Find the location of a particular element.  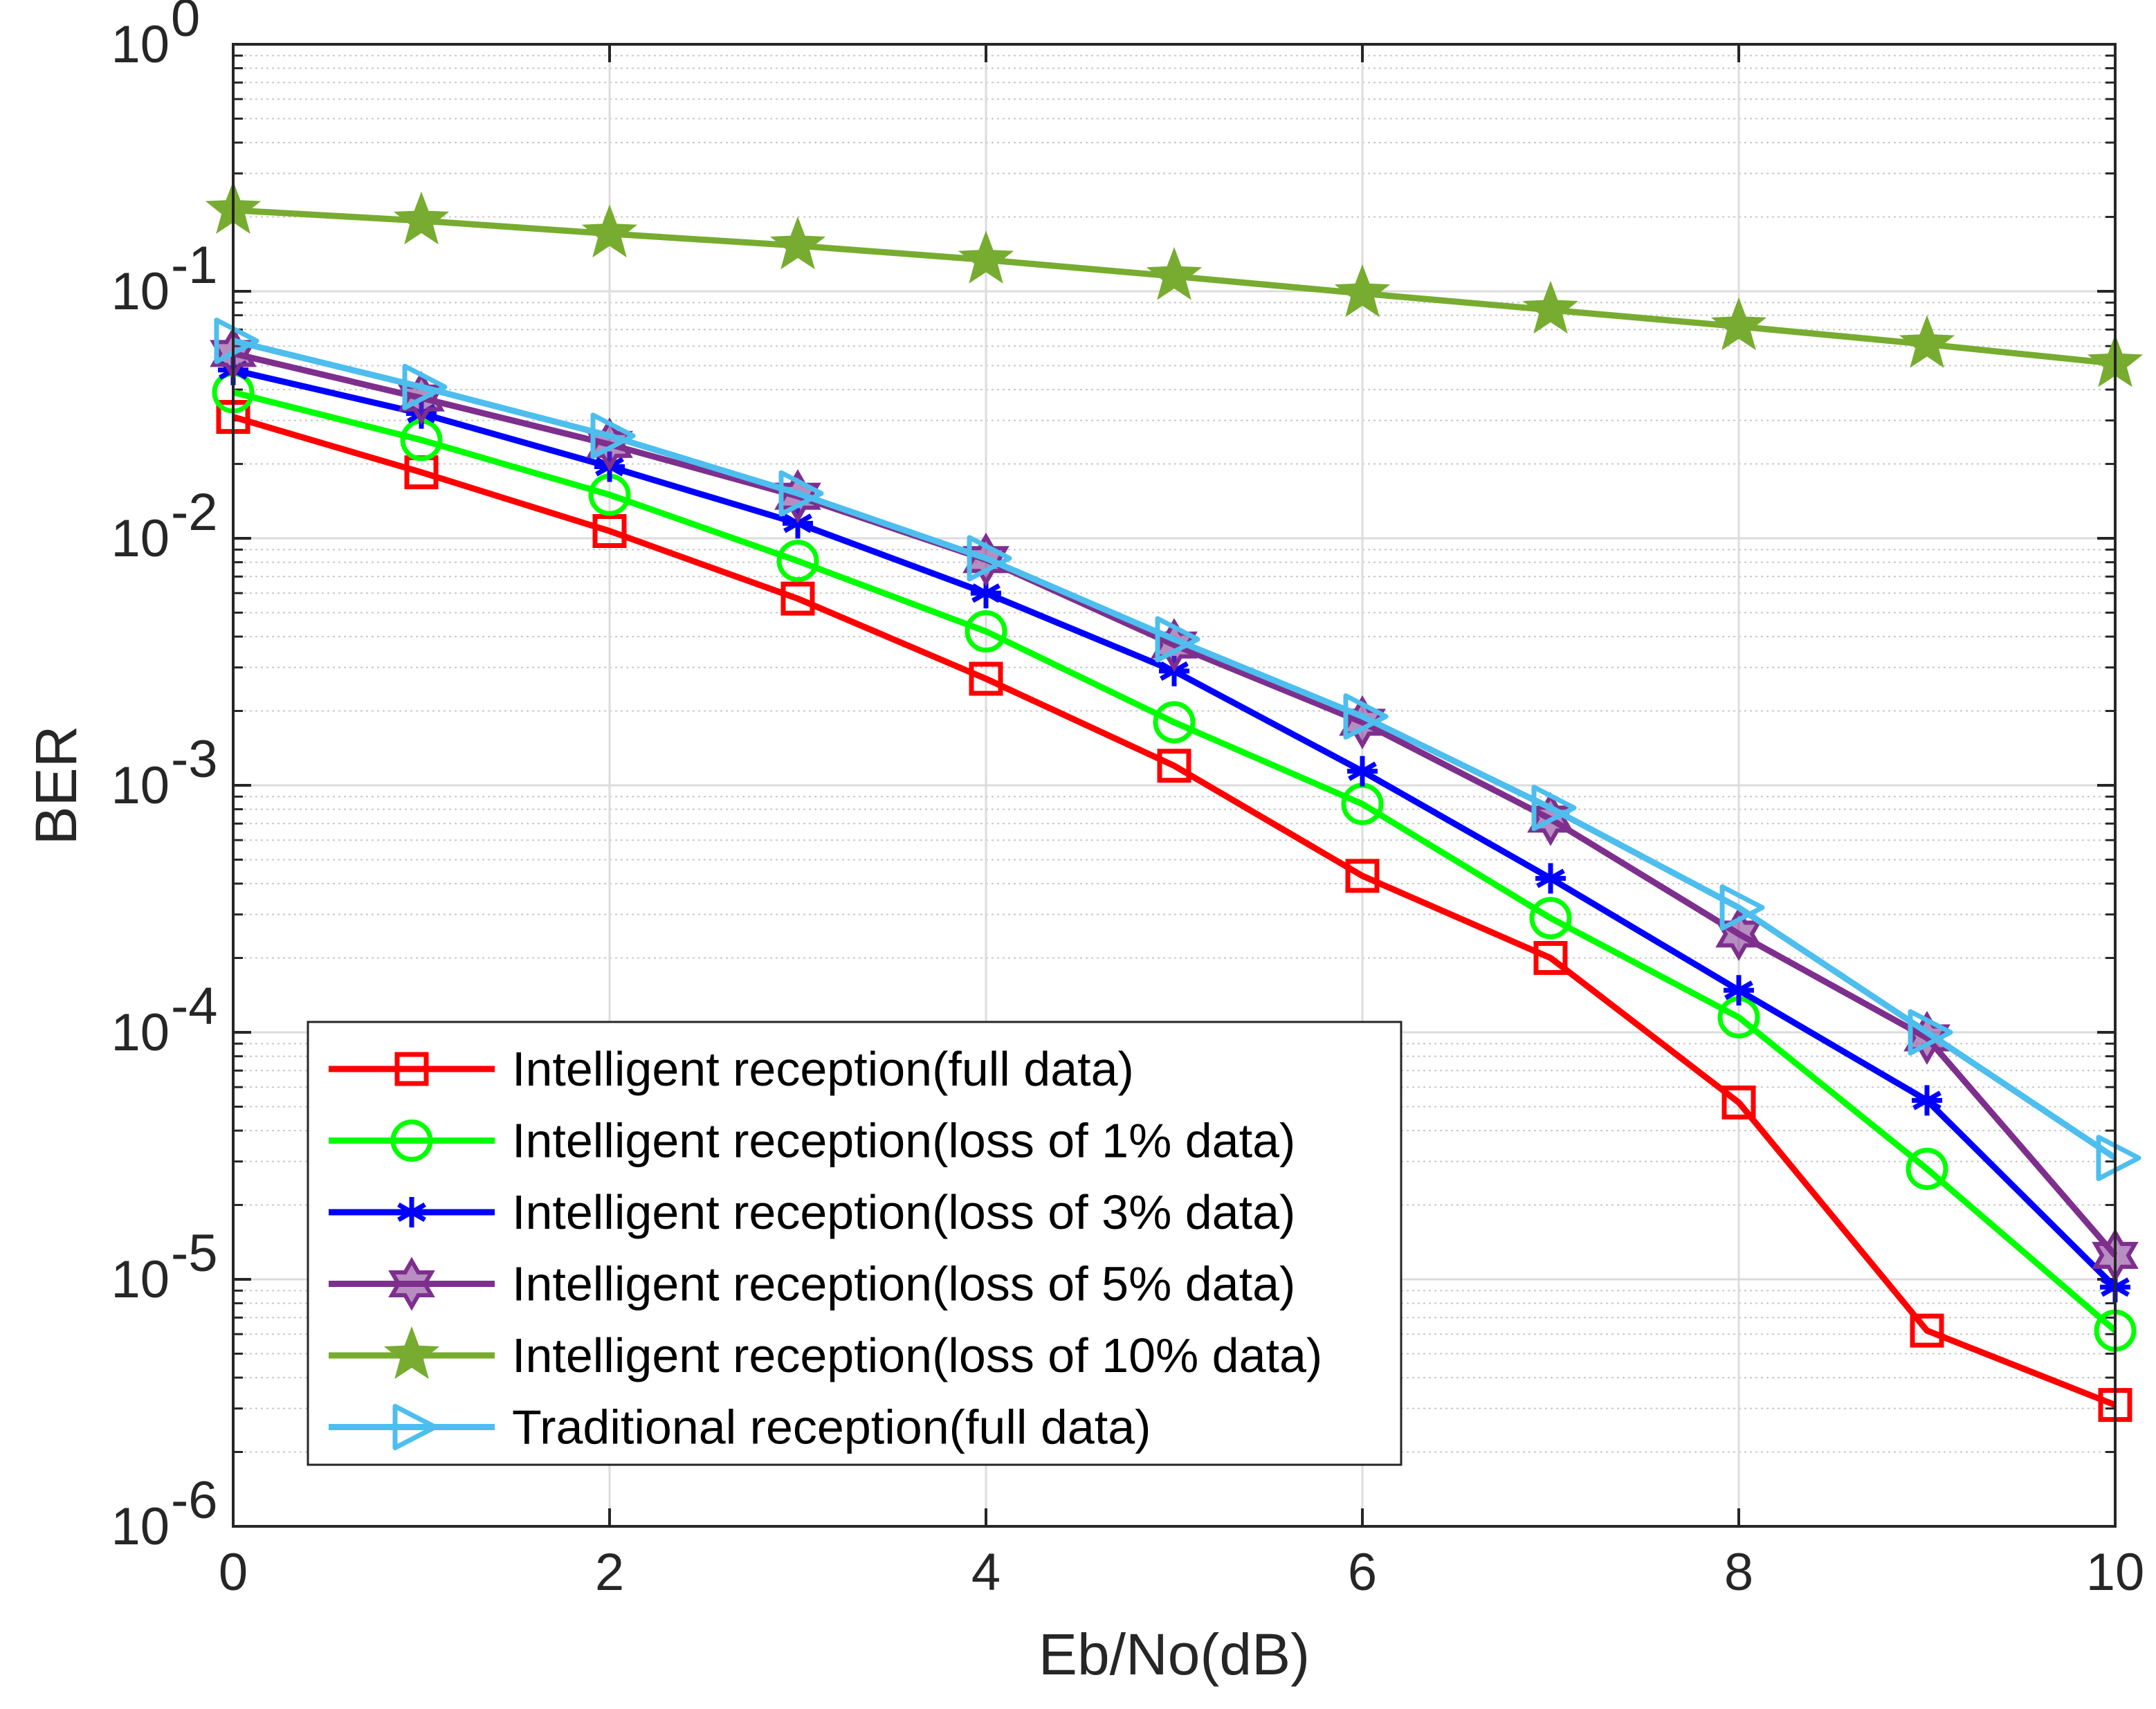

x-tick-label: 0 is located at coordinates (234, 1572).